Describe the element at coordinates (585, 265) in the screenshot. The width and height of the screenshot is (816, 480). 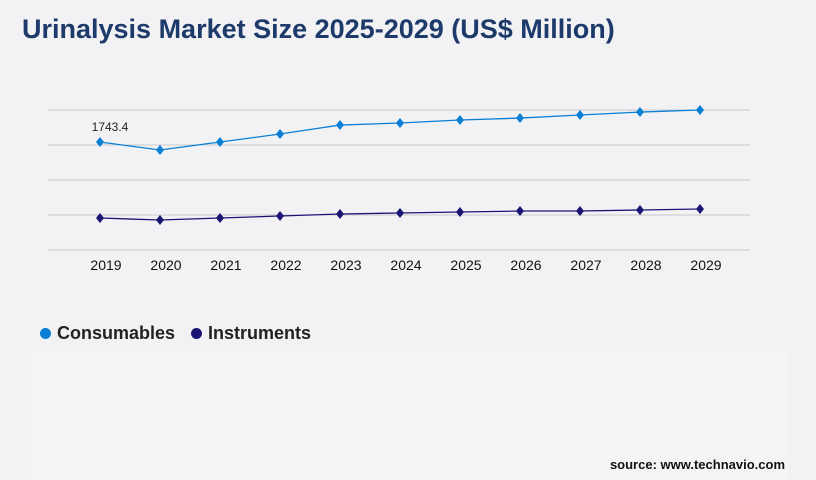
I see `x-tick-label: 2027` at that location.